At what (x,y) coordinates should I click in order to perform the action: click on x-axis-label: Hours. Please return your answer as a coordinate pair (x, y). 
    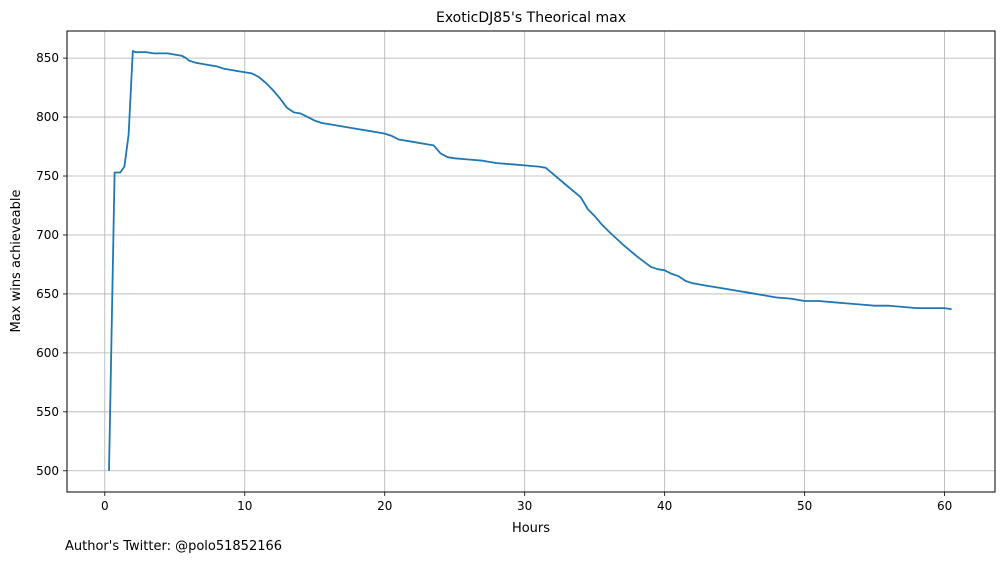
    Looking at the image, I should click on (531, 528).